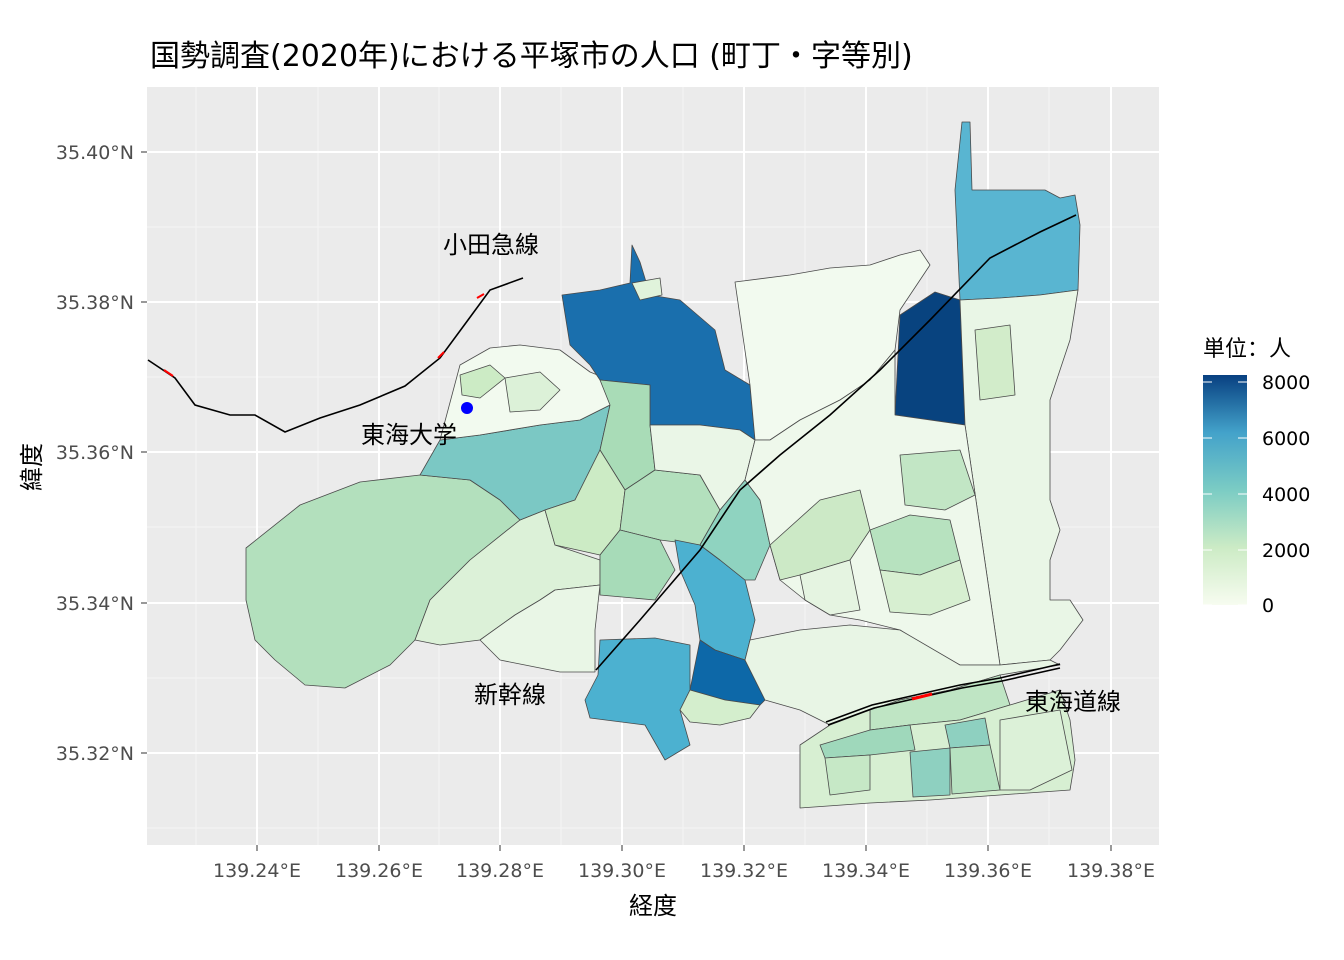 Image resolution: width=1344 pixels, height=960 pixels. Describe the element at coordinates (32, 467) in the screenshot. I see `y-axis-title: 緯度` at that location.